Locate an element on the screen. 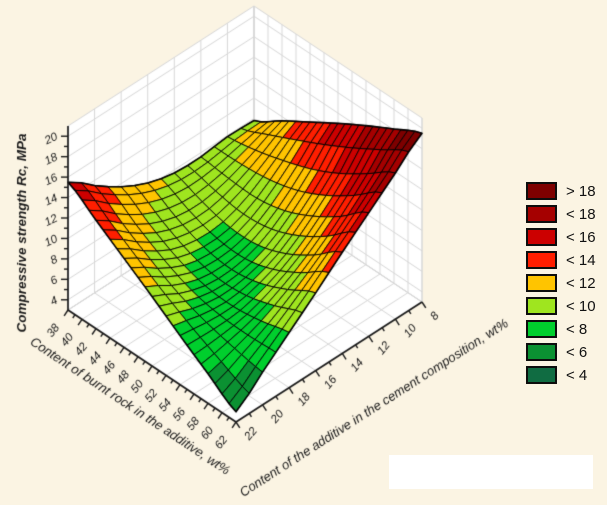 This screenshot has width=607, height=505. legend-item: < 18 is located at coordinates (561, 214).